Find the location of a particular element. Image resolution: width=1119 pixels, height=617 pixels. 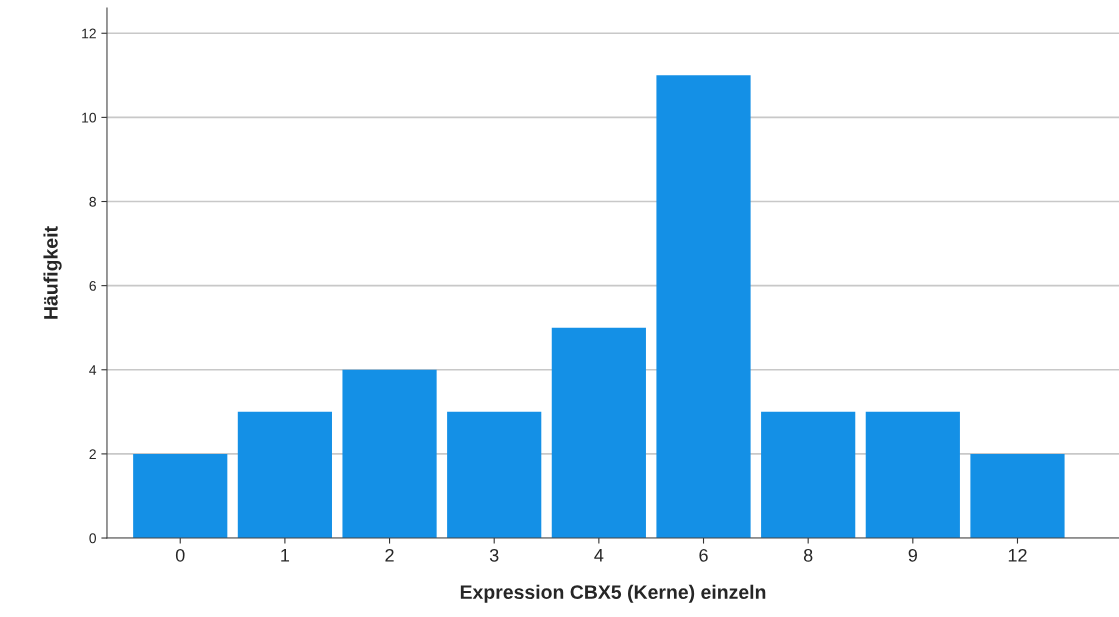

y-tick-label: 4 is located at coordinates (93, 370).